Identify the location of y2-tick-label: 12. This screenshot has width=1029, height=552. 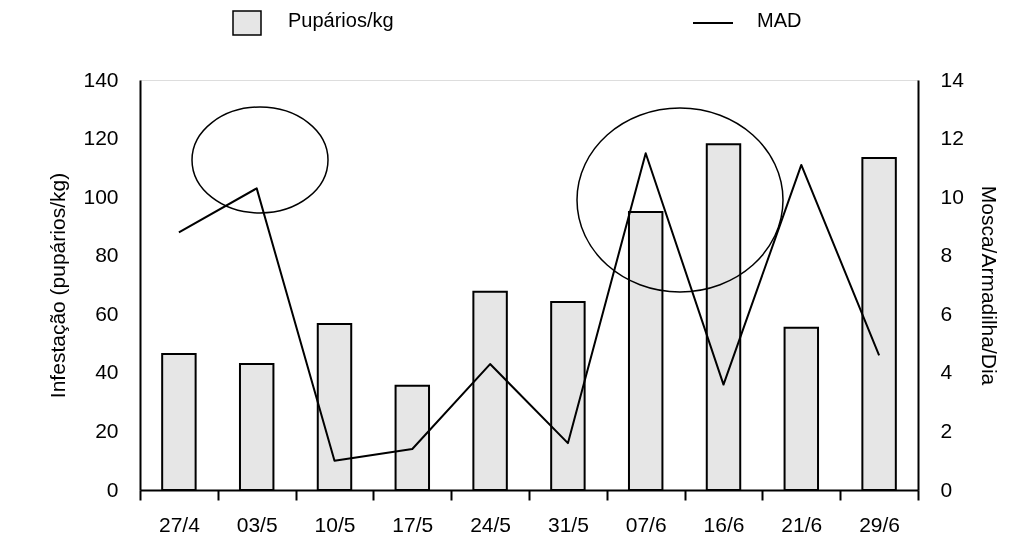
(952, 138).